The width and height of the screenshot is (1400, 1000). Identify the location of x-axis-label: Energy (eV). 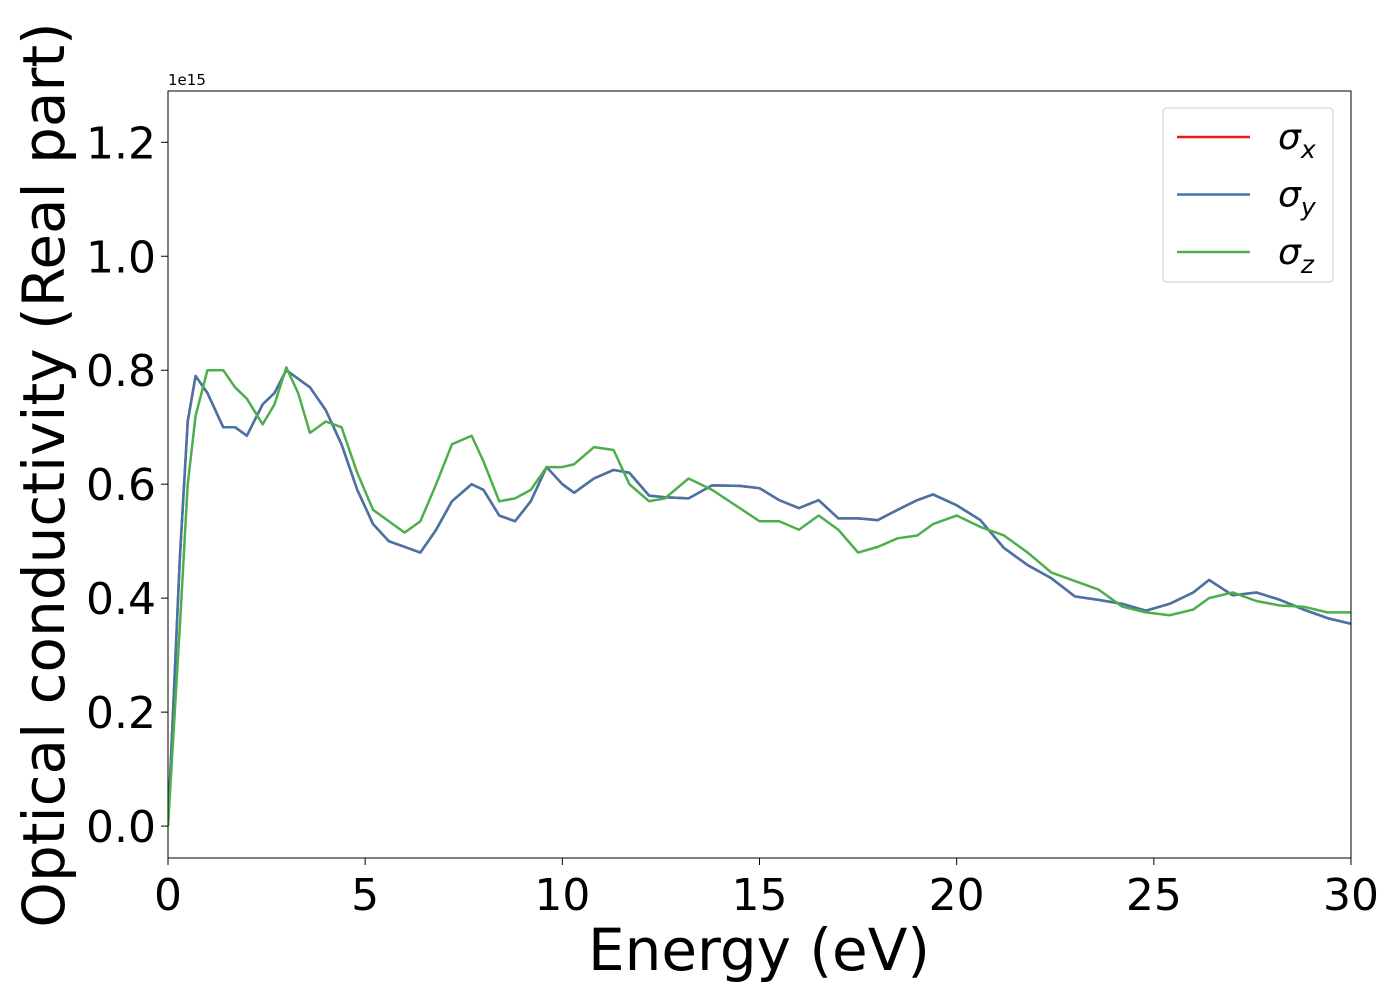
(759, 950).